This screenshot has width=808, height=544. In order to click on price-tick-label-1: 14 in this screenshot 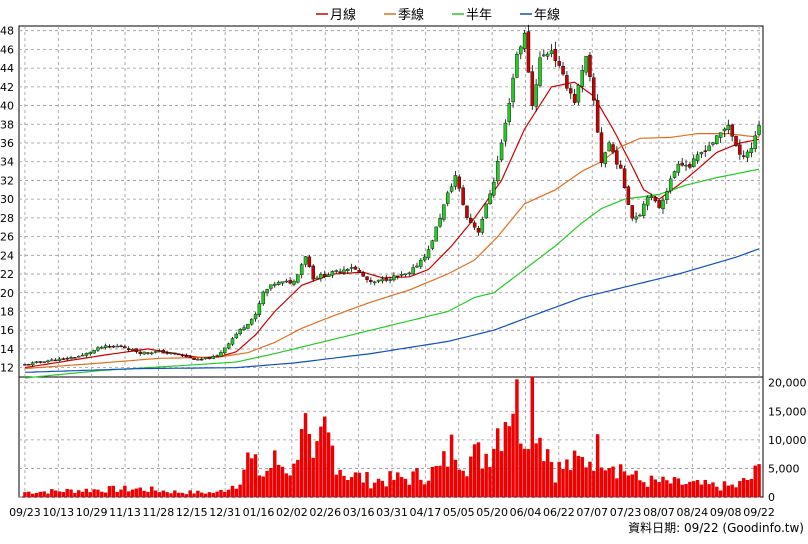, I will do `click(7, 349)`.